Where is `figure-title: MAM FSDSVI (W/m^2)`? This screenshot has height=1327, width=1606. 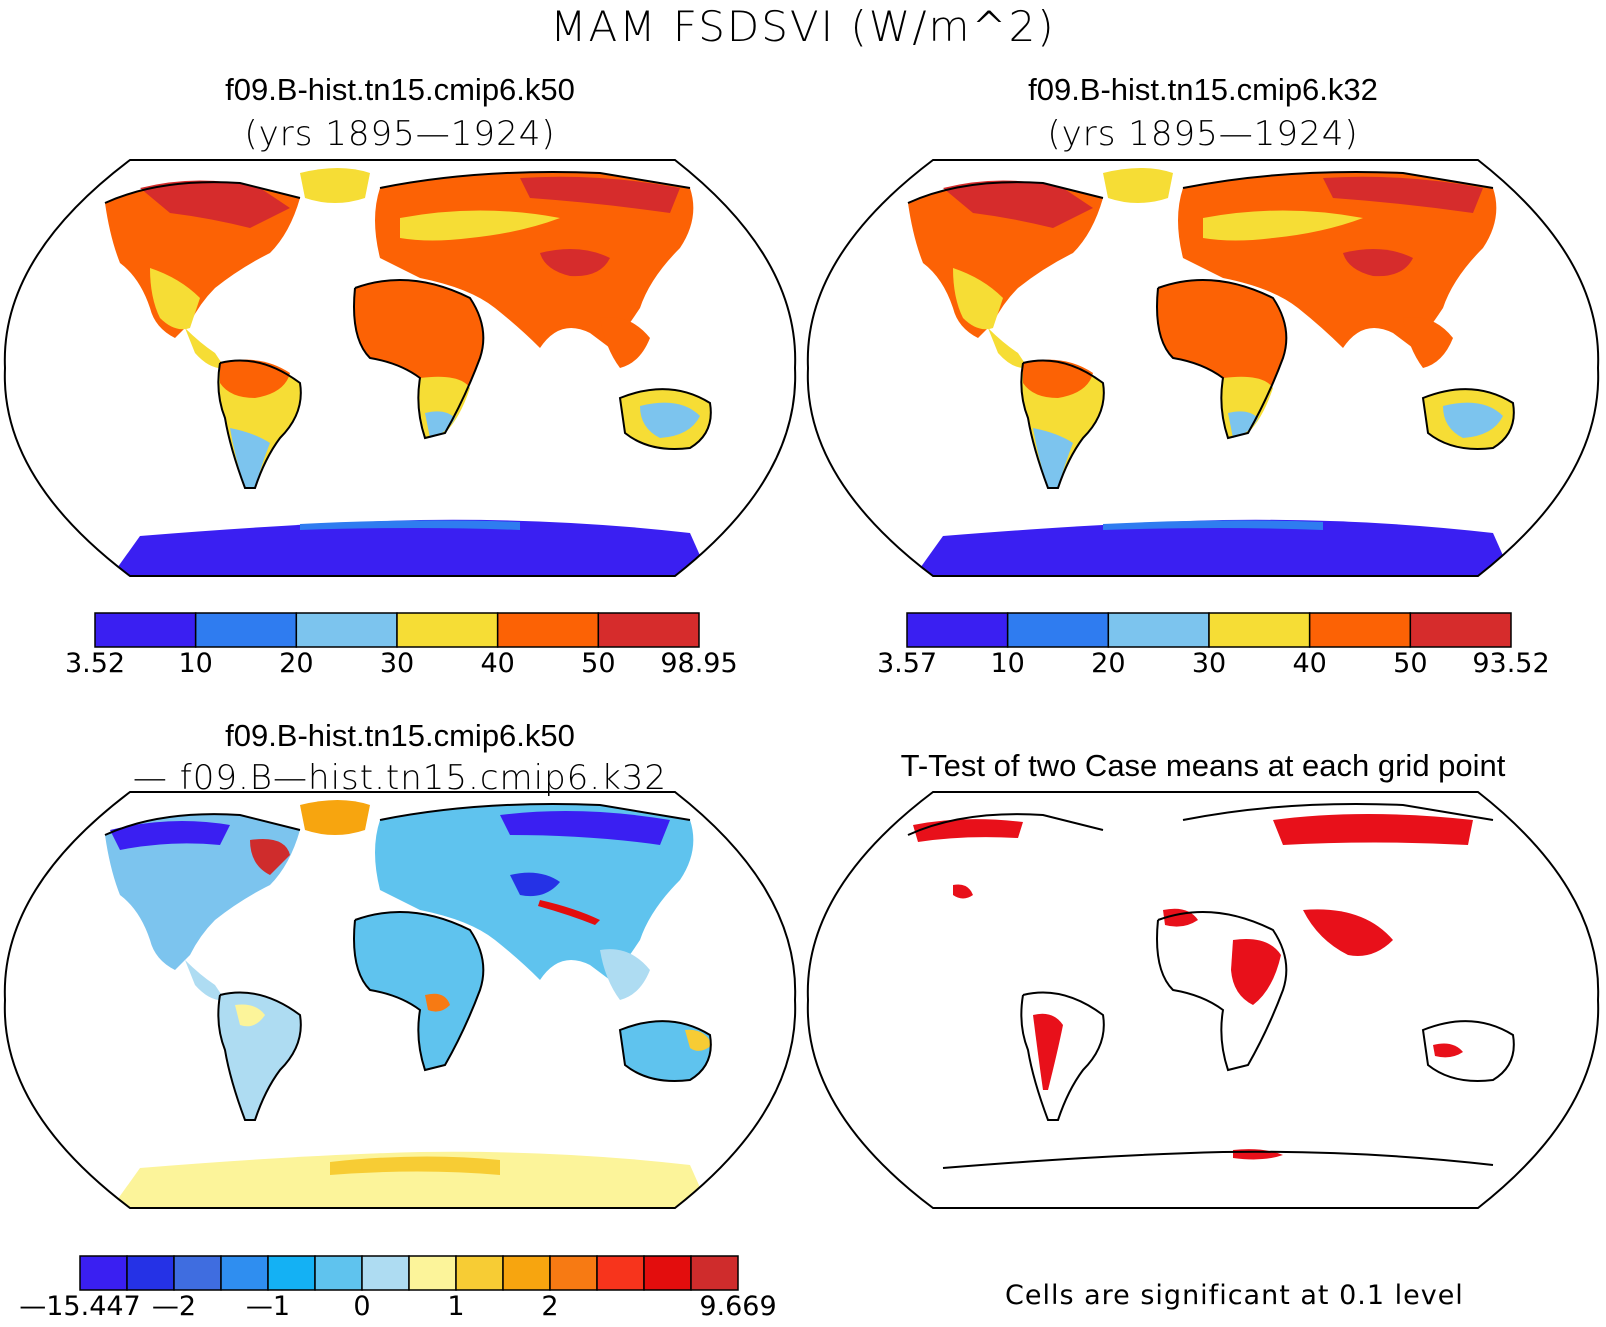 figure-title: MAM FSDSVI (W/m^2) is located at coordinates (803, 26).